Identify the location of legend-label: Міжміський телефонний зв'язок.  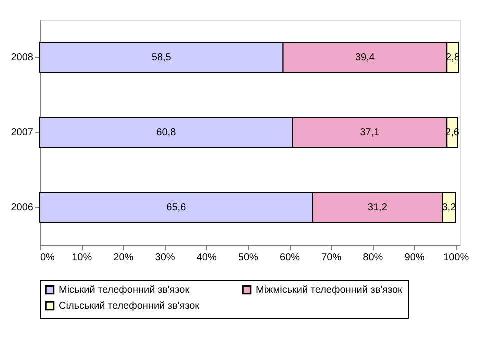
(330, 290).